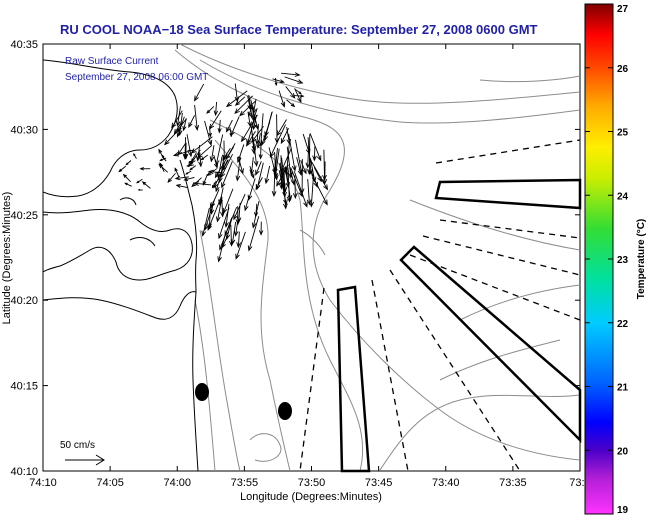 This screenshot has height=518, width=651. I want to click on colorbar-tick-label: 23, so click(623, 260).